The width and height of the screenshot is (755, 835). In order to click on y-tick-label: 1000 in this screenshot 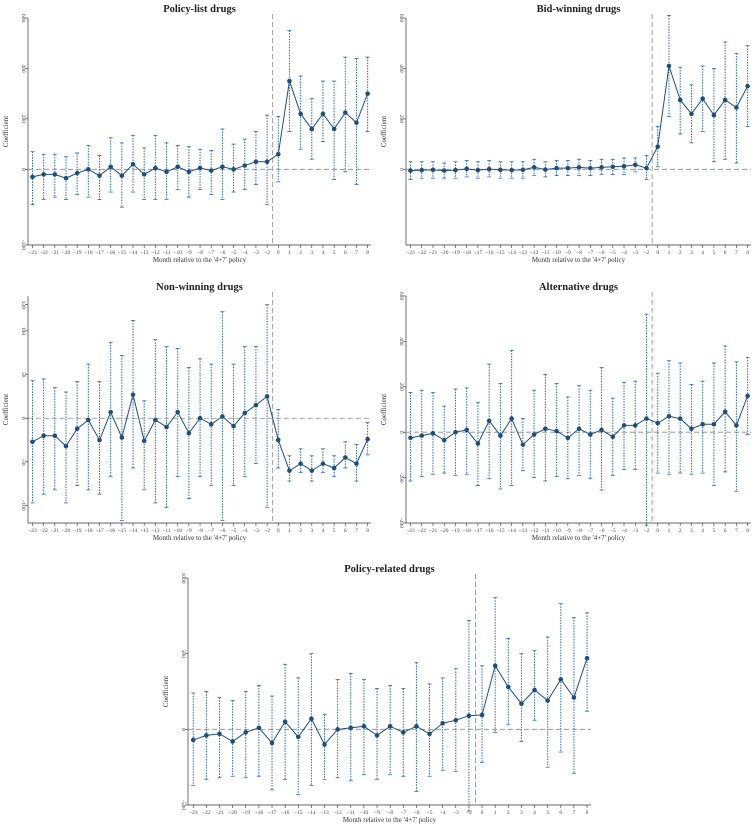, I will do `click(183, 578)`.